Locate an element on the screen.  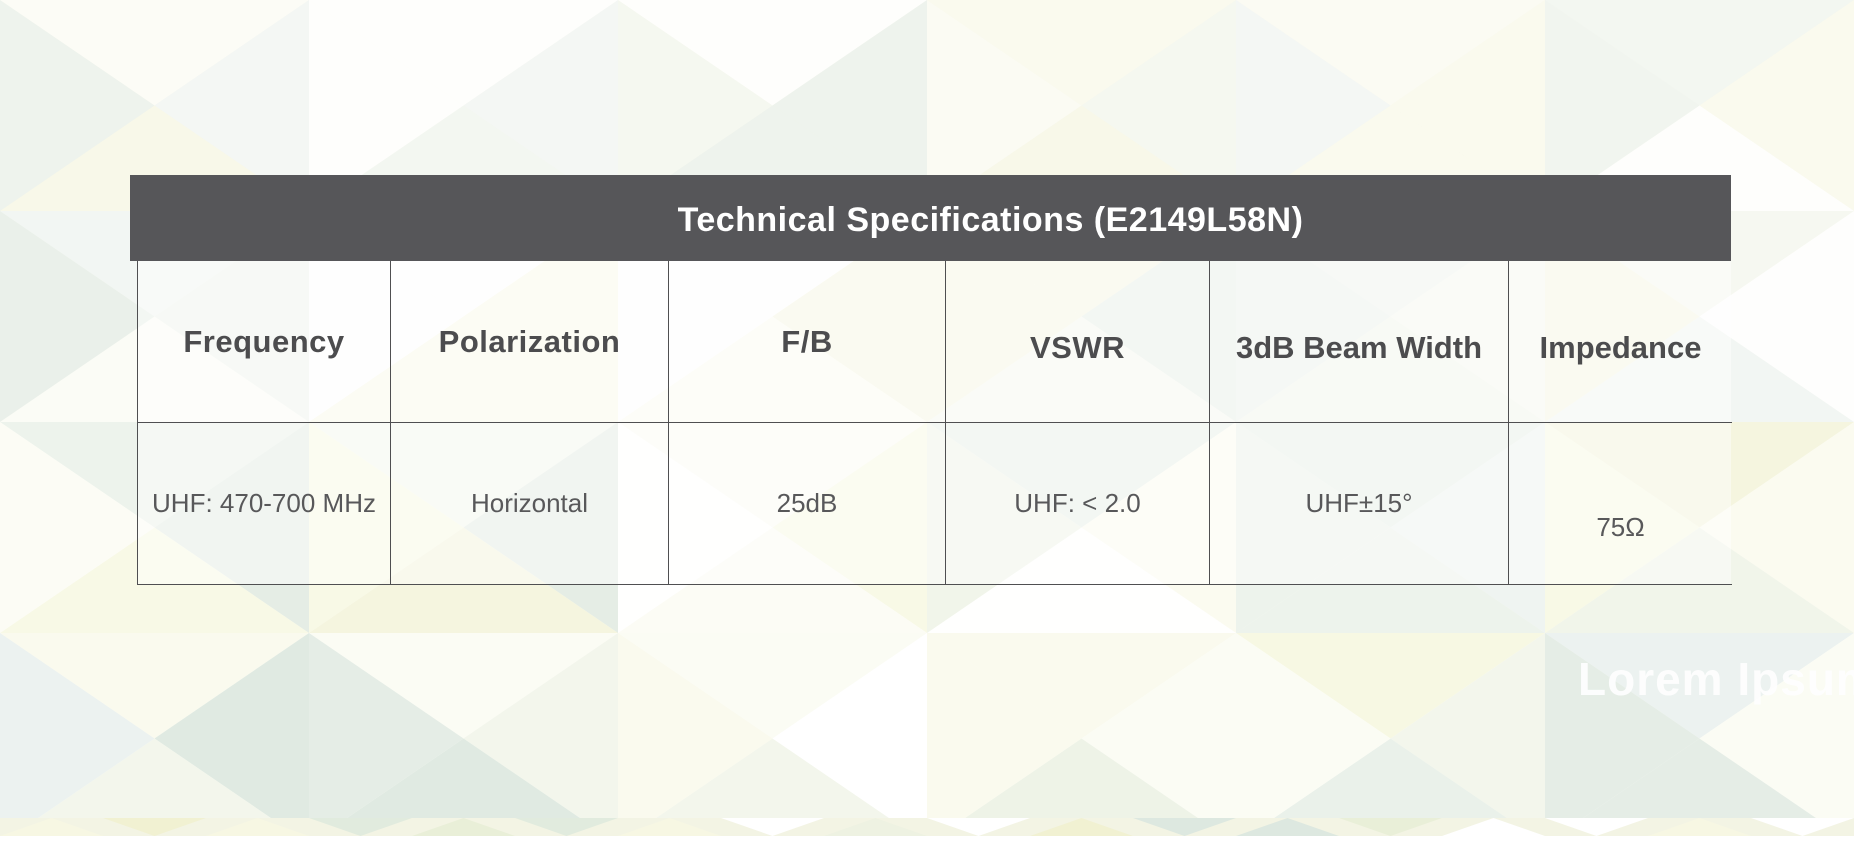
header-cell-frequency: Frequency is located at coordinates (264, 342).